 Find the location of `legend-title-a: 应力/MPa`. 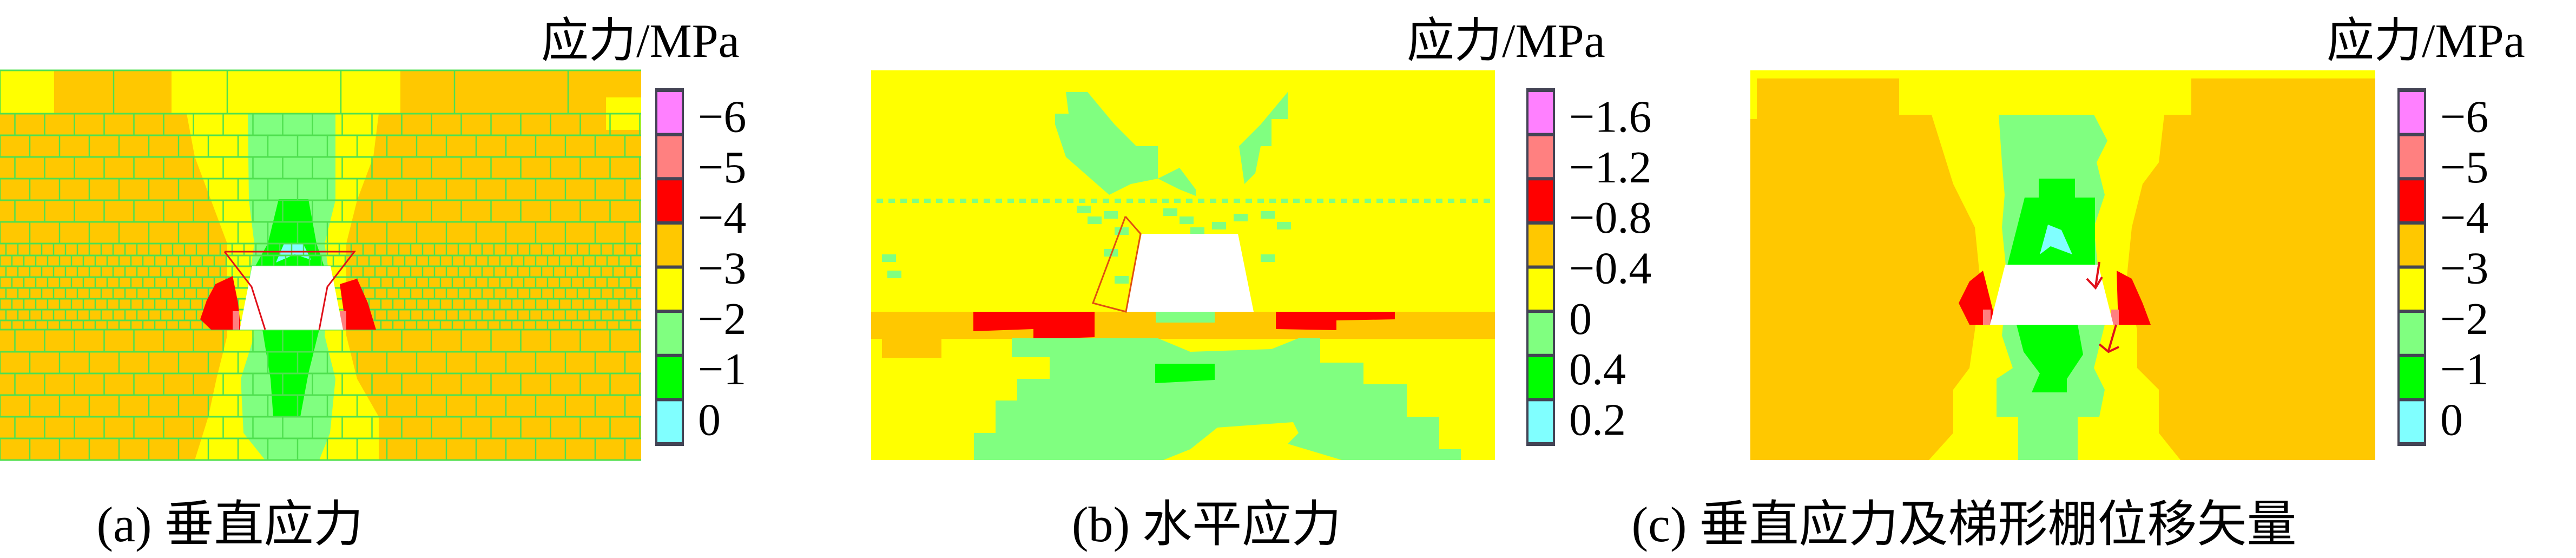

legend-title-a: 应力/MPa is located at coordinates (640, 41).